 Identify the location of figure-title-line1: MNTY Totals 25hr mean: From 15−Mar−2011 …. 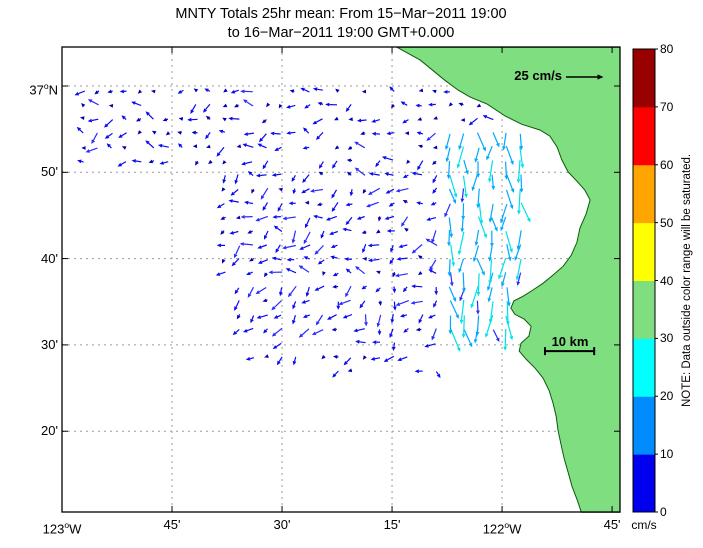
(341, 14).